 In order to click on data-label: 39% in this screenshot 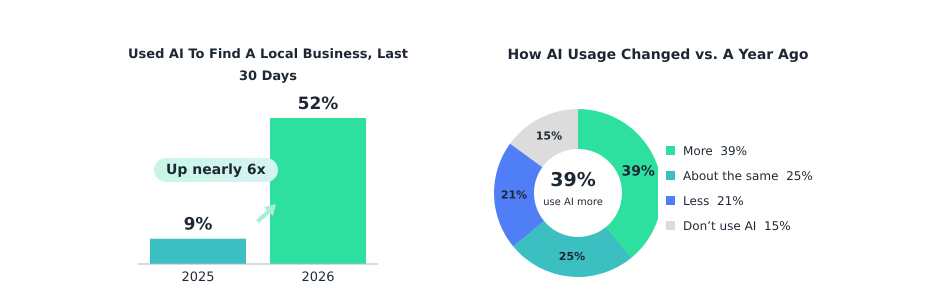, I will do `click(638, 171)`.